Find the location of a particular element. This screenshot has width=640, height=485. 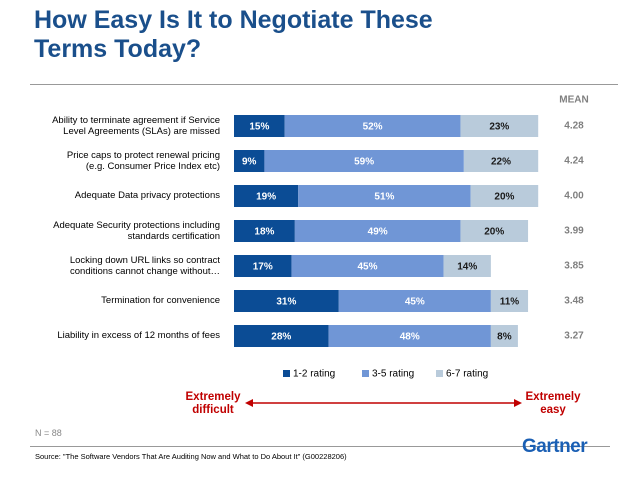

bar-value-label: 23% is located at coordinates (499, 127).